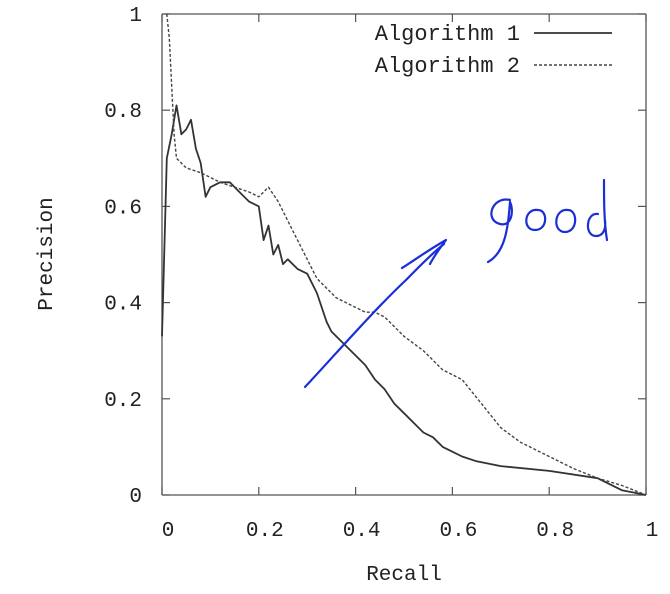 The image size is (670, 594). Describe the element at coordinates (447, 34) in the screenshot. I see `legend-label-algorithm-1: Algorithm 1` at that location.